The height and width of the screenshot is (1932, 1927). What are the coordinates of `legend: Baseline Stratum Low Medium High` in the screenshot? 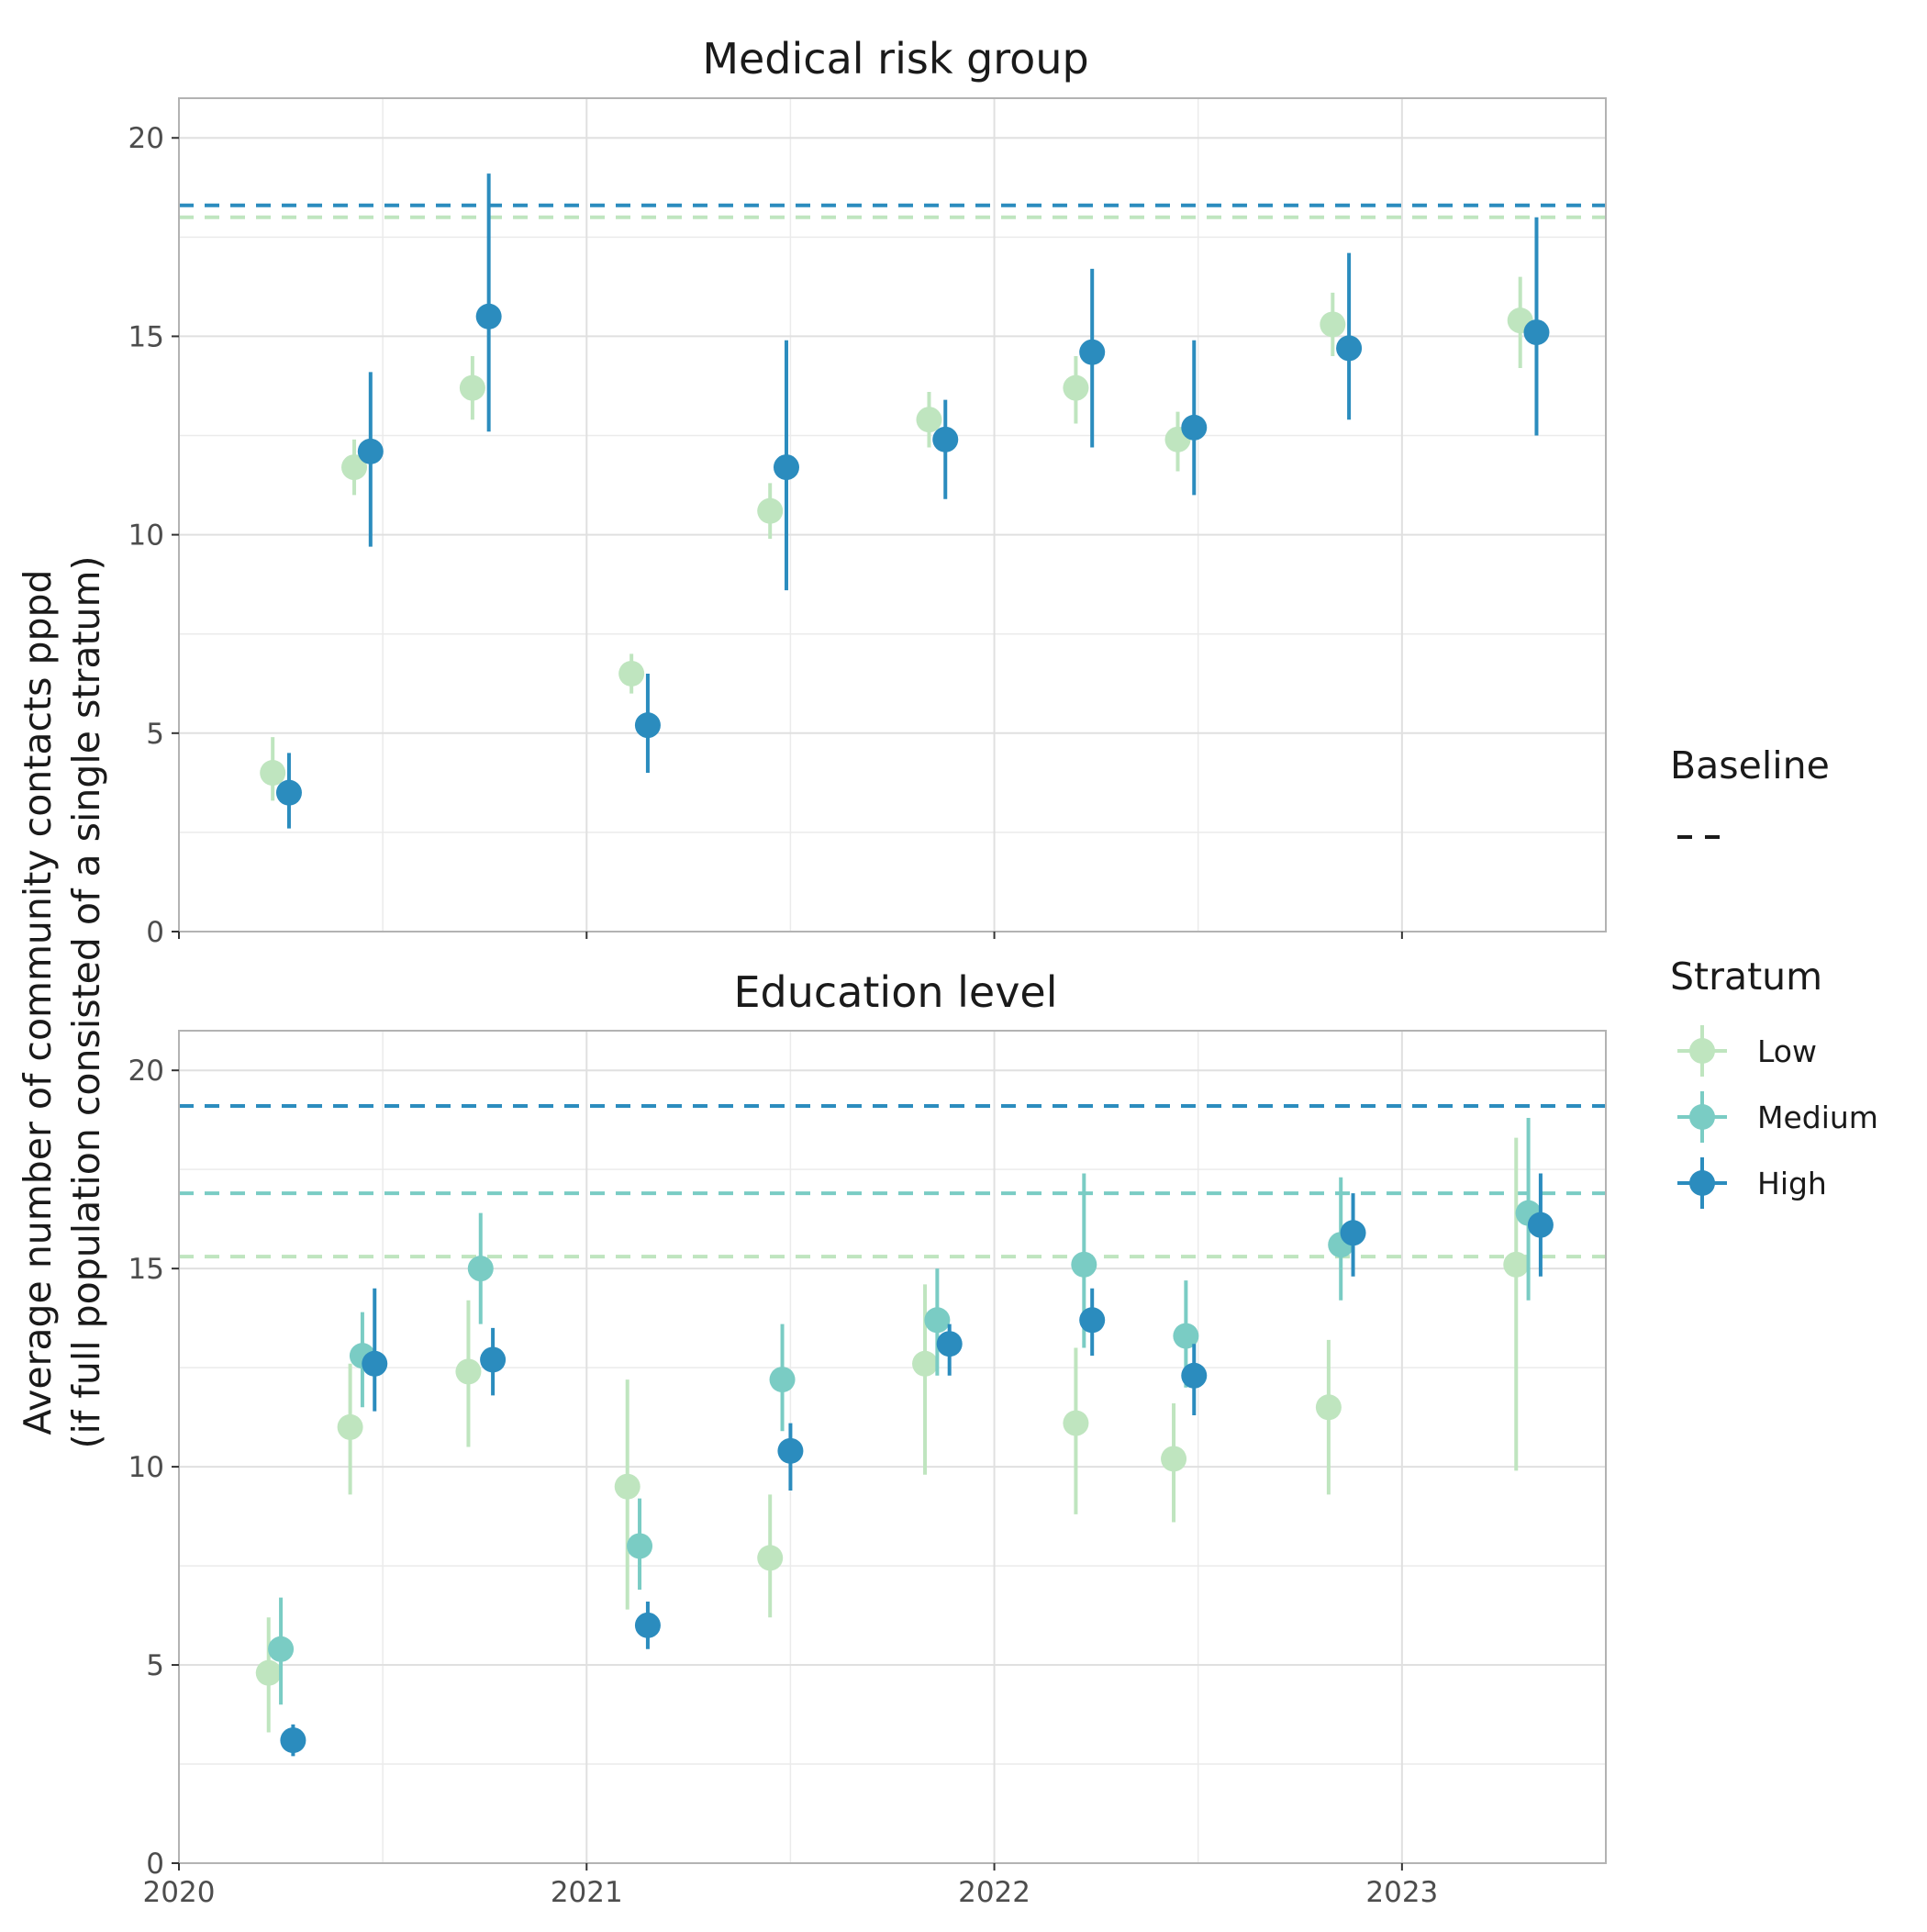 It's located at (1774, 976).